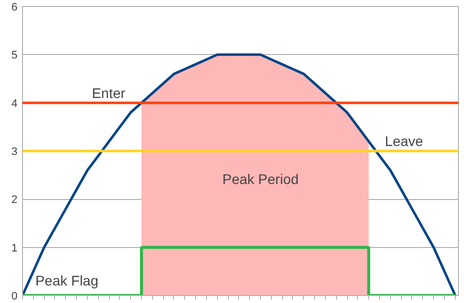 The width and height of the screenshot is (464, 303). I want to click on y-tick-label: 0, so click(14, 296).